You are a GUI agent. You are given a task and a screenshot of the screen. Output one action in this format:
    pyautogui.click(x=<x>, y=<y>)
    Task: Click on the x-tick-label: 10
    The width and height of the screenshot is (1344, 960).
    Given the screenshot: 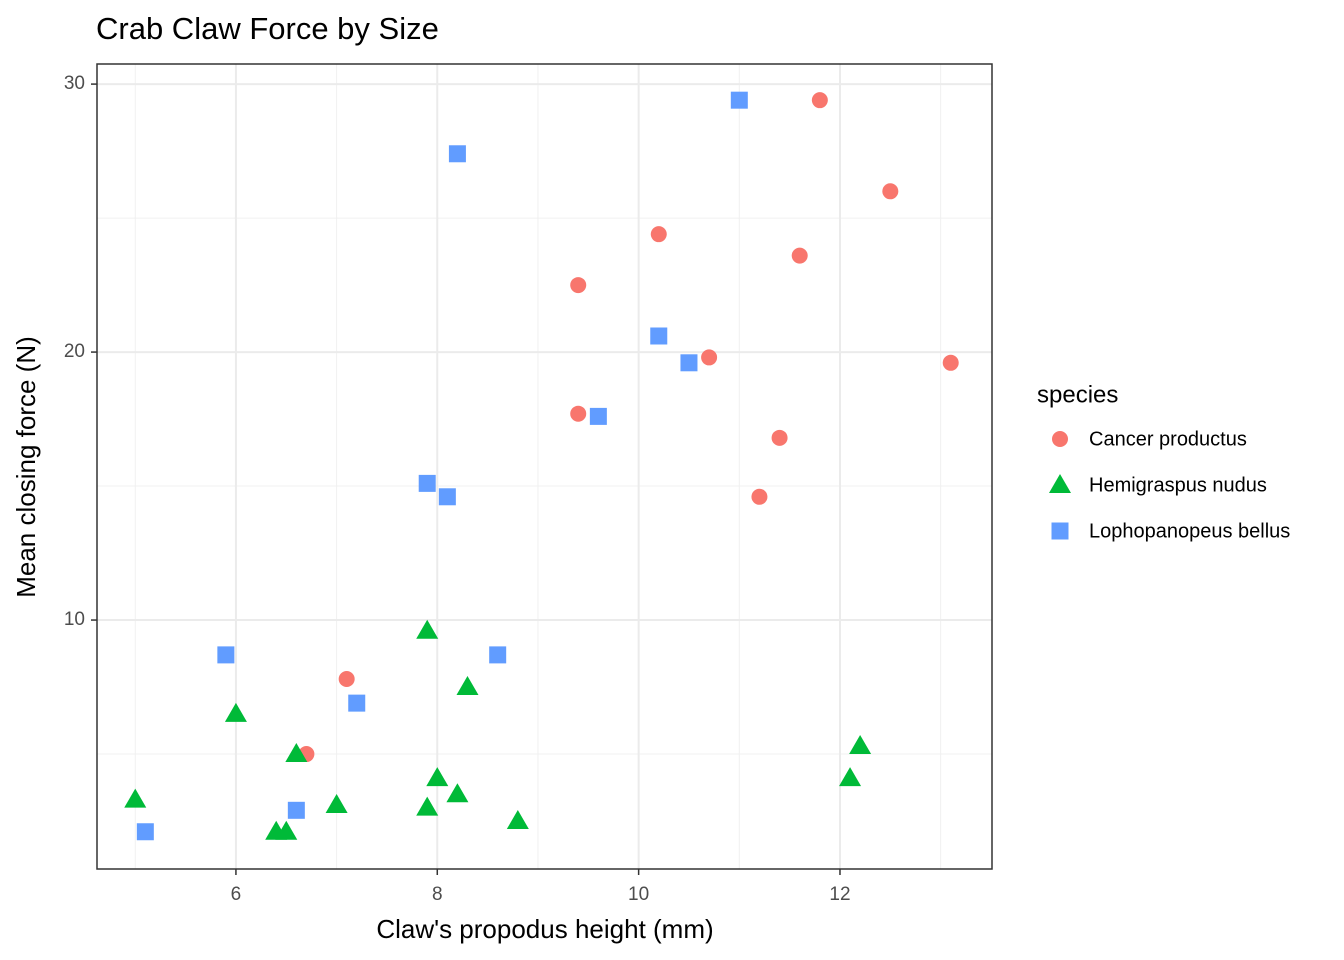 What is the action you would take?
    pyautogui.click(x=638, y=894)
    